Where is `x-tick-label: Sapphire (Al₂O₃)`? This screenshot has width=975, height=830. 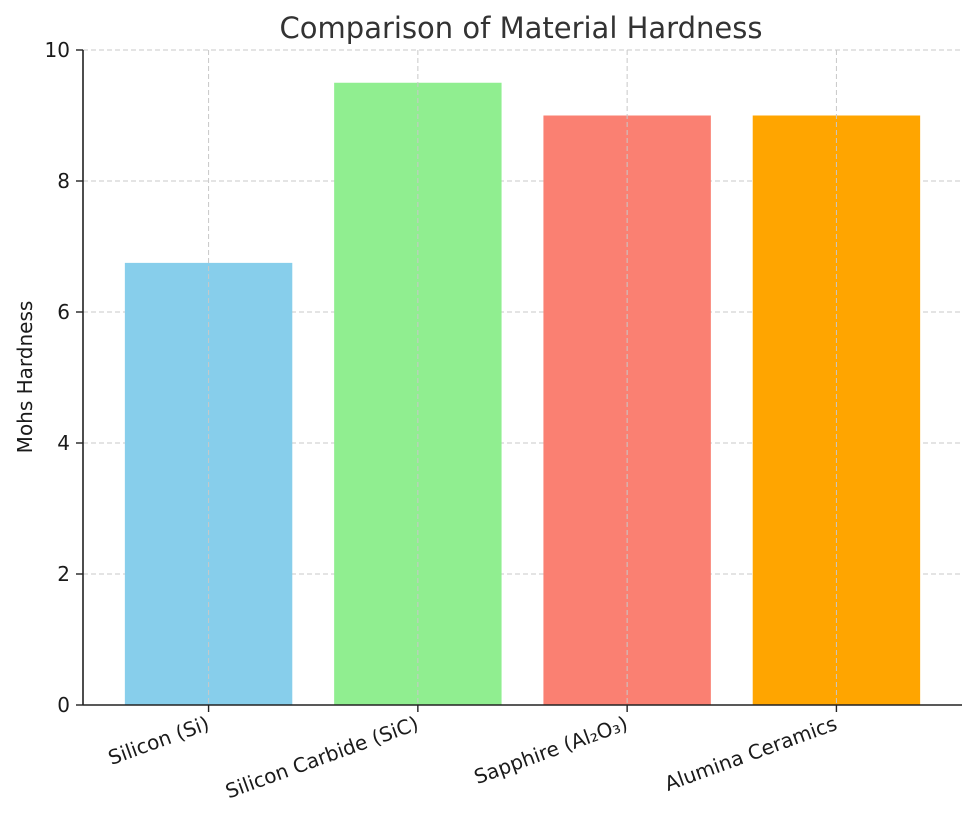 x-tick-label: Sapphire (Al₂O₃) is located at coordinates (551, 750).